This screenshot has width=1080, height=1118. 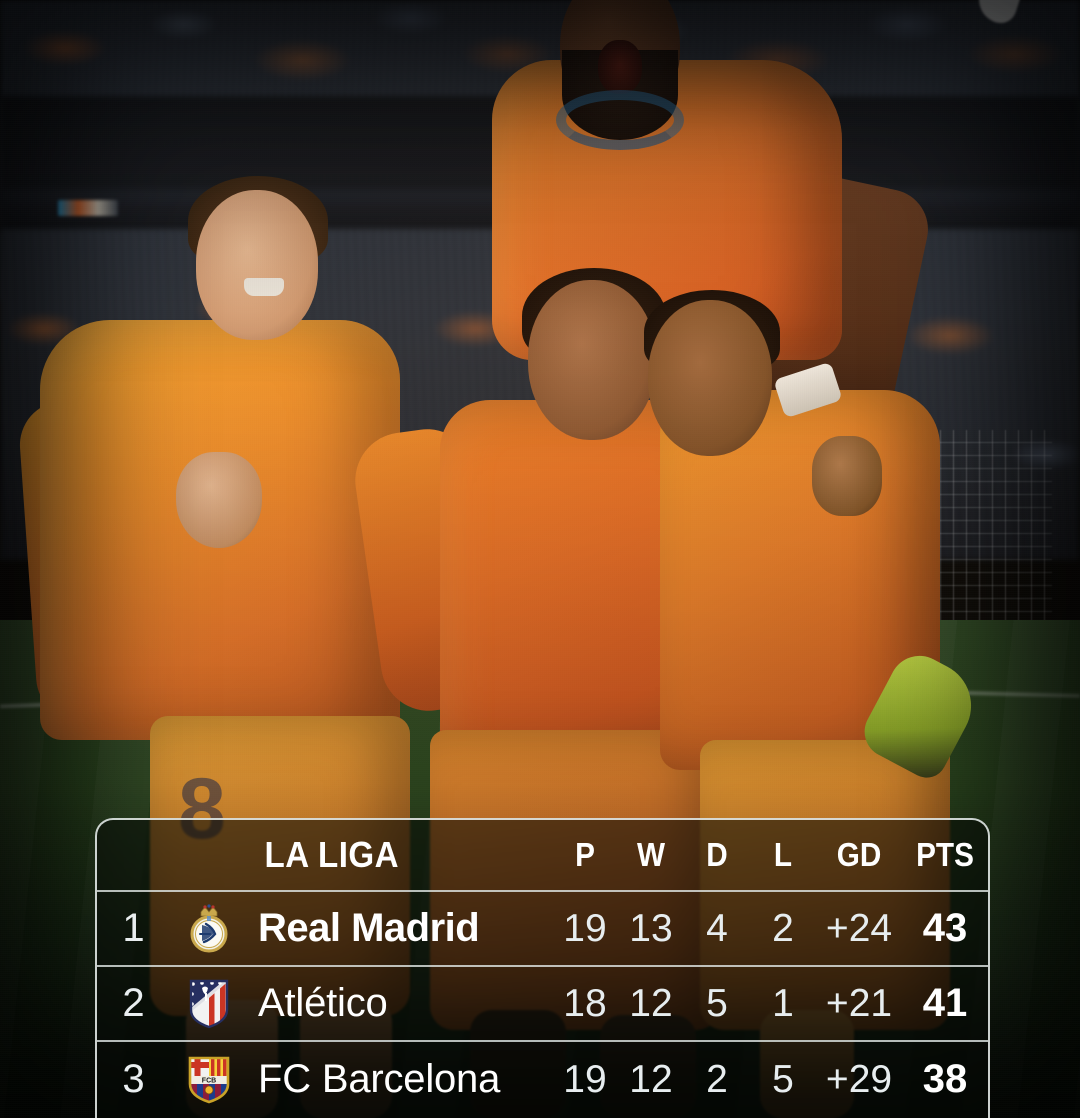 I want to click on player-right-hand, so click(x=847, y=476).